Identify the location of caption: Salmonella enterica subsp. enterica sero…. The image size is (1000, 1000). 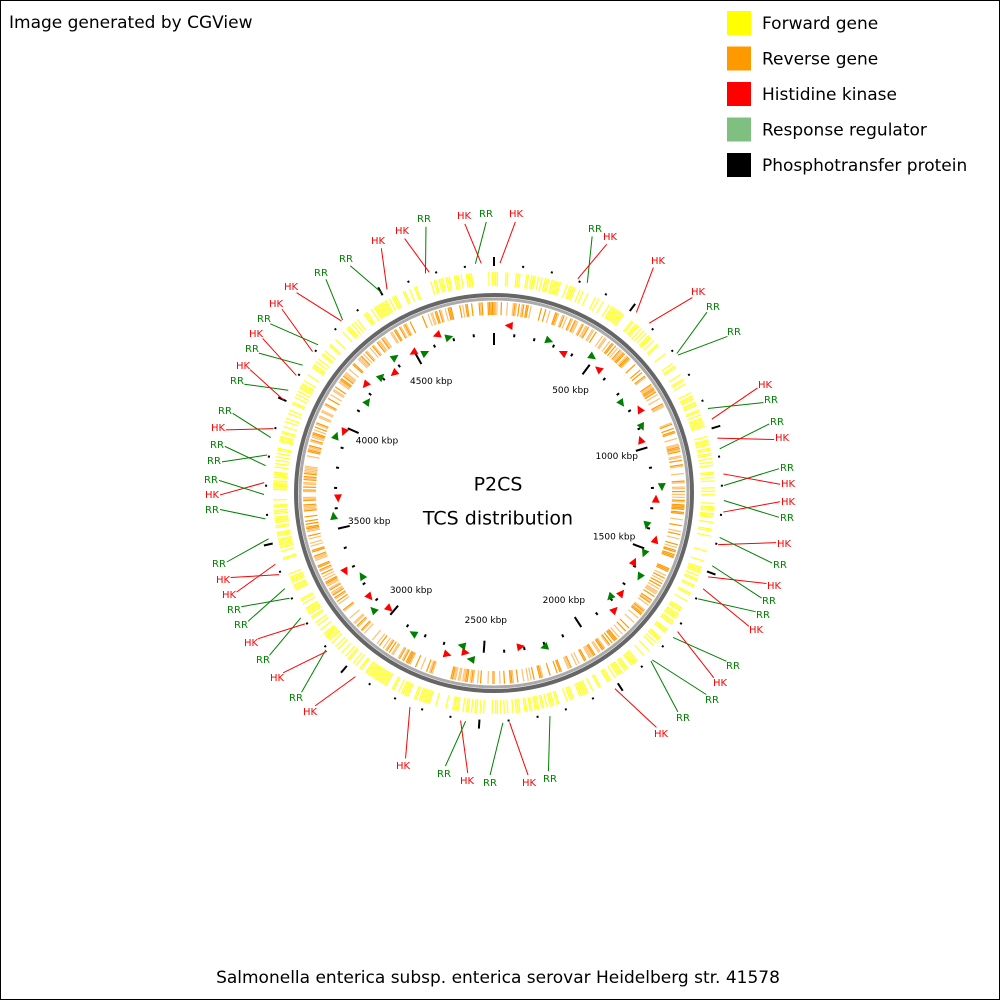
(498, 978).